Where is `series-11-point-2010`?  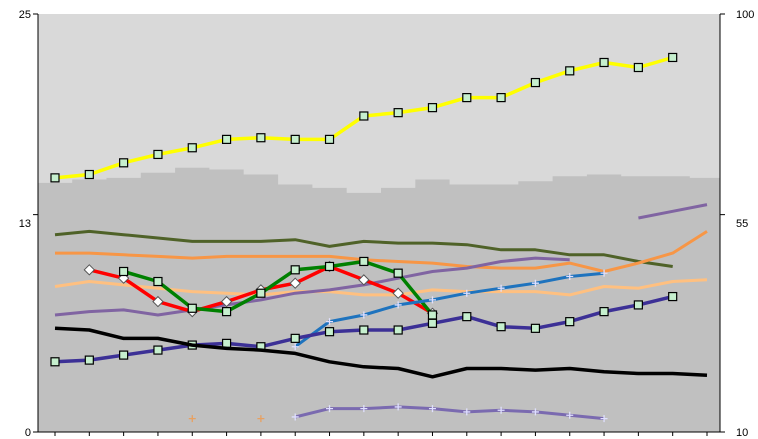
series-11-point-2010 is located at coordinates (535, 412).